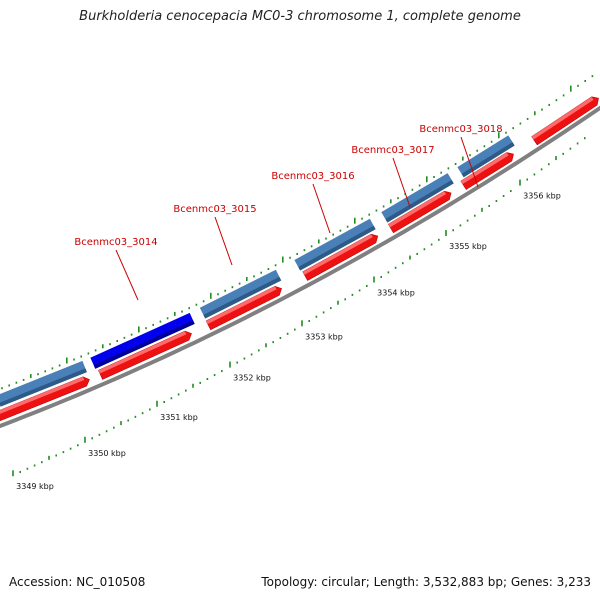  What do you see at coordinates (312, 176) in the screenshot?
I see `gene-label: Bcenmc03_3016` at bounding box center [312, 176].